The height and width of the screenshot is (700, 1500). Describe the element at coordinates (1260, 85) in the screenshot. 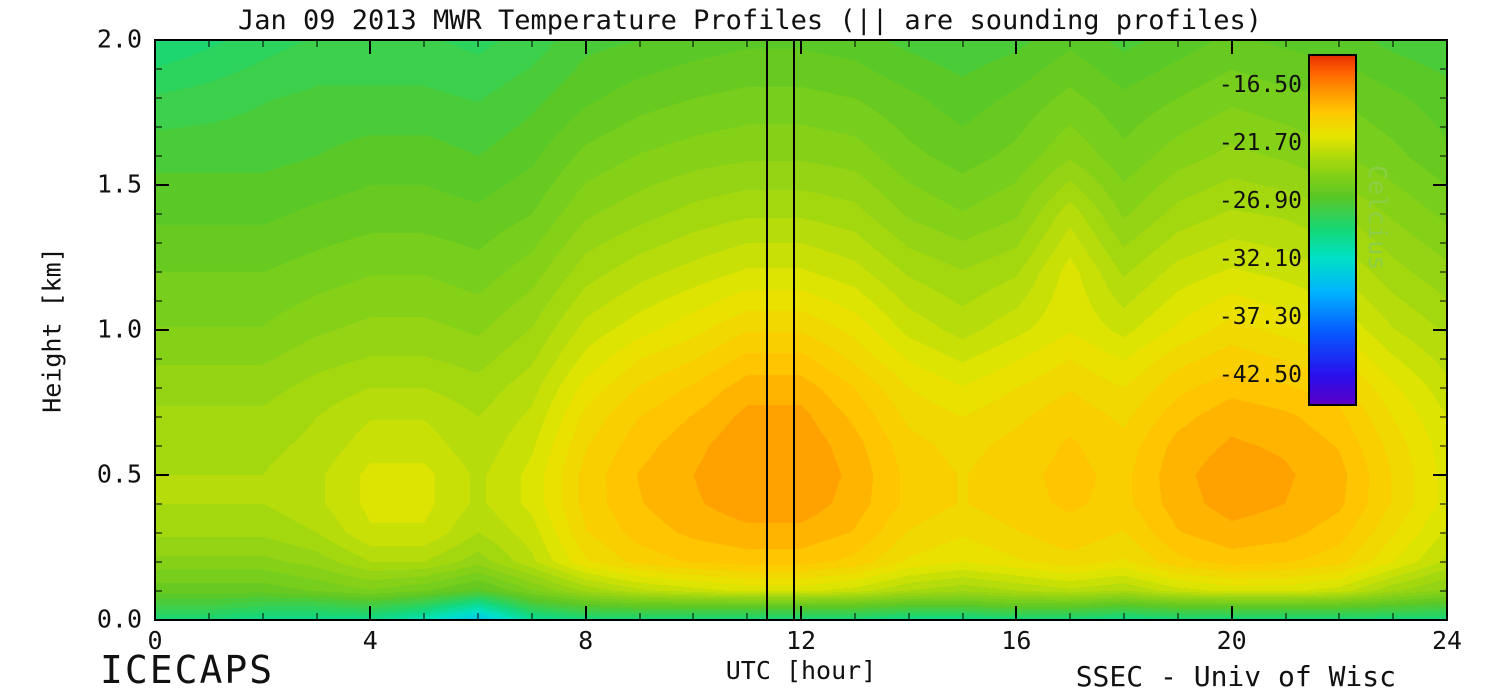

I see `colorbar-tick-label: -16.50` at that location.